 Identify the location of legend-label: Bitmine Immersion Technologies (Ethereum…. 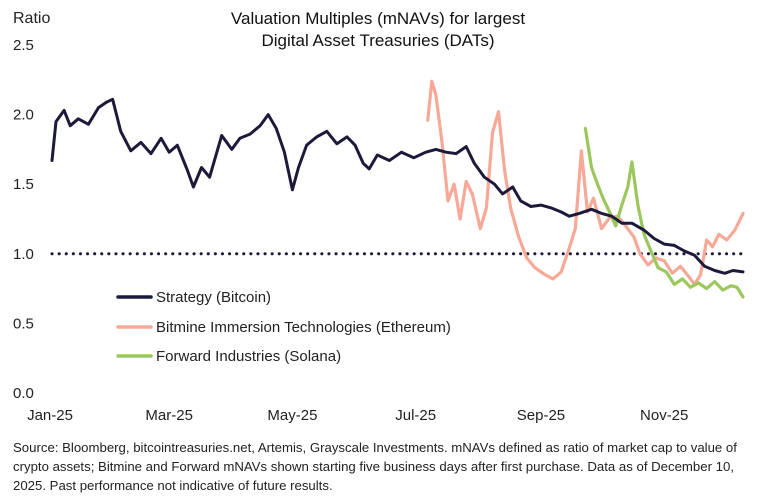
(303, 327).